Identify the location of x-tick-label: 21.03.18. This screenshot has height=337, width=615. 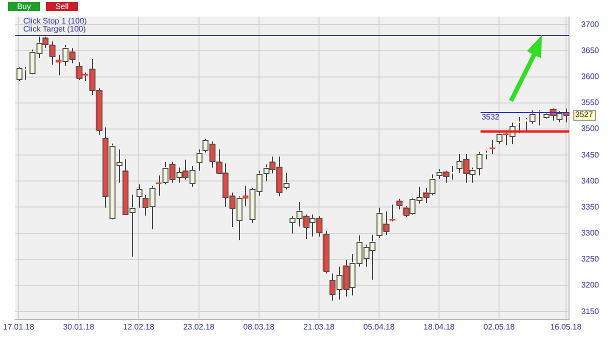
(319, 327).